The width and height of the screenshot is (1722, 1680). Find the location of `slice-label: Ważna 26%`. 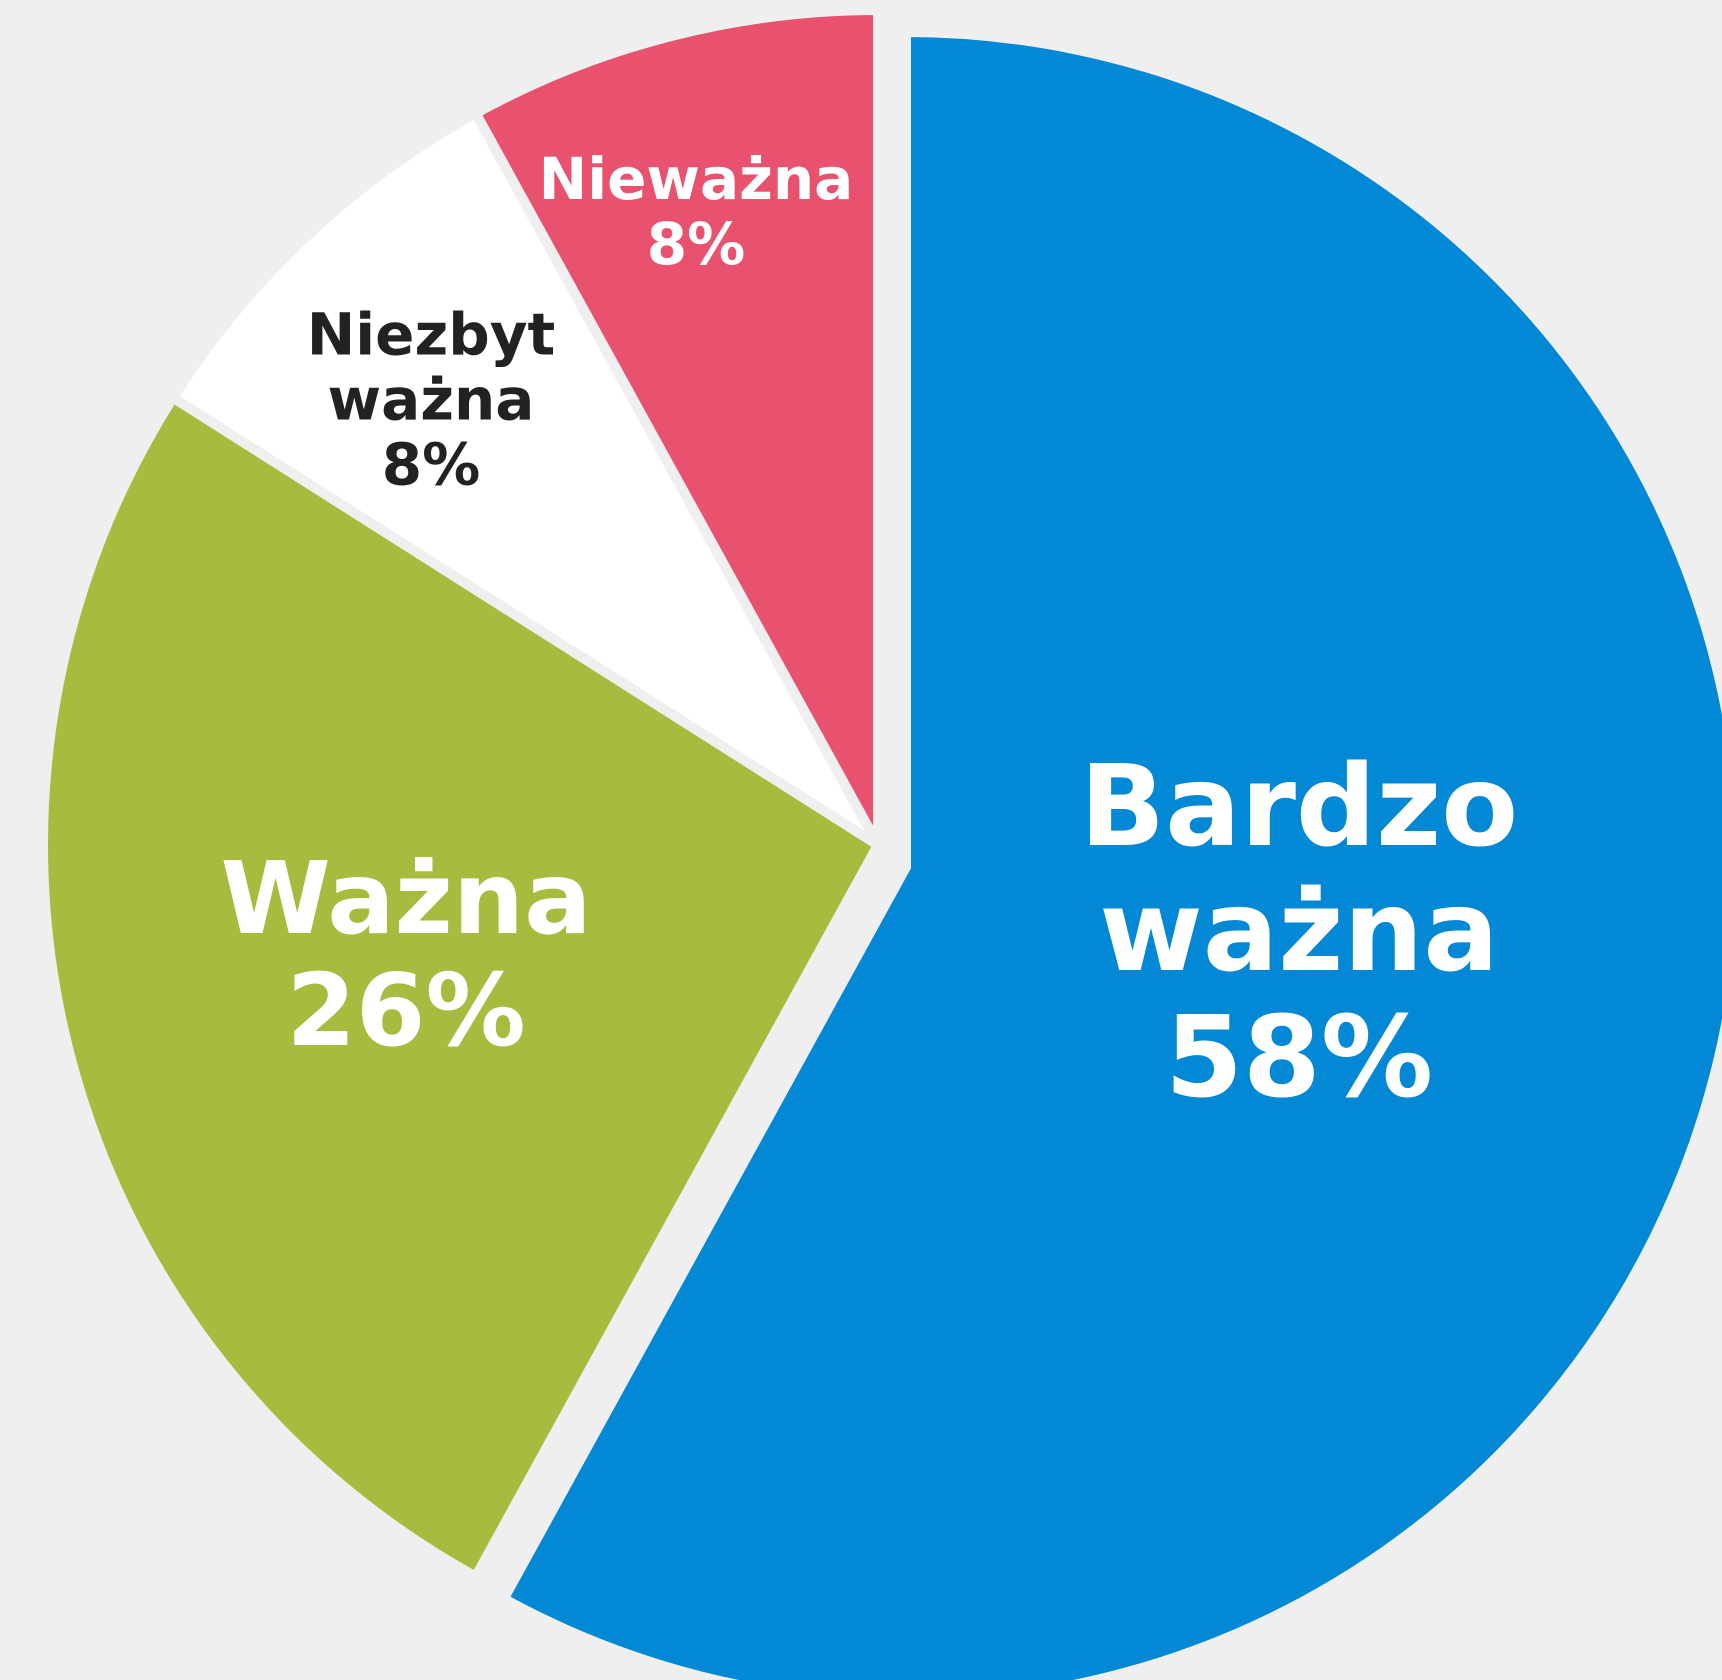

slice-label: Ważna 26% is located at coordinates (406, 955).